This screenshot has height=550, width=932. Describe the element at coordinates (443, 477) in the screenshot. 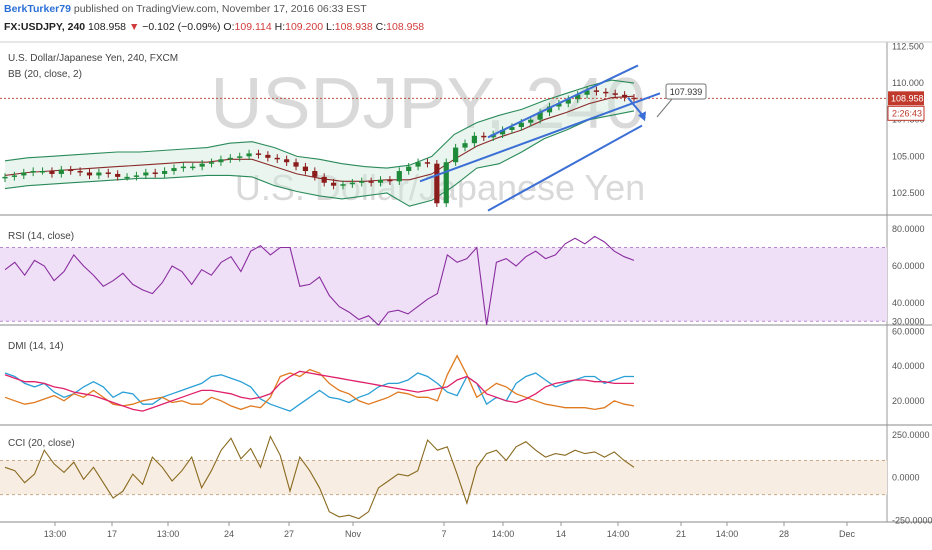

I see `cci-band` at that location.